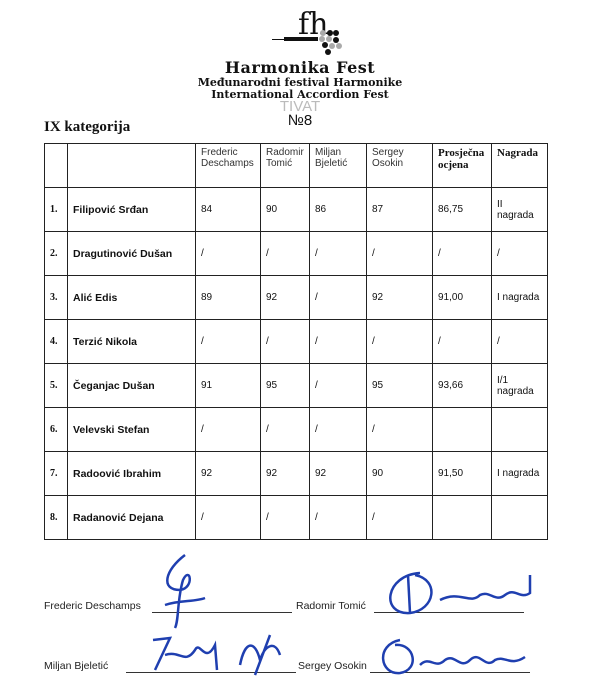  I want to click on contestant-name: Radoović Ibrahim, so click(131, 473).